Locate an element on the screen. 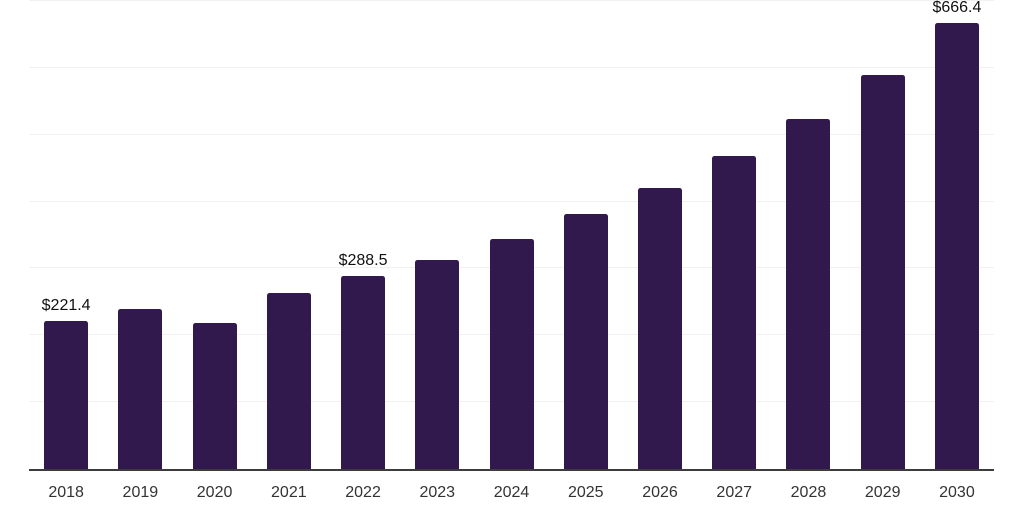 The height and width of the screenshot is (512, 1024). bar-2020 is located at coordinates (214, 396).